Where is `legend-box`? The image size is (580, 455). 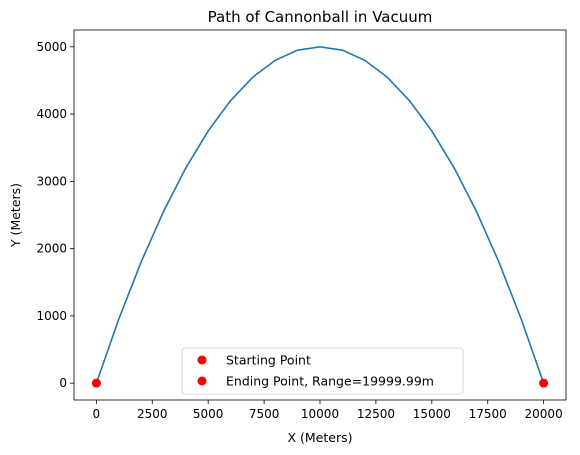
legend-box is located at coordinates (322, 371).